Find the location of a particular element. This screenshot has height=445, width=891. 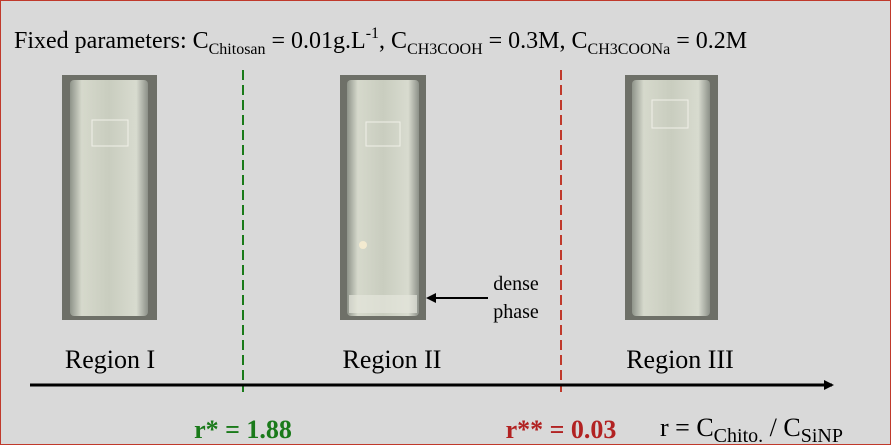

axis-label-text: r = C is located at coordinates (687, 427).